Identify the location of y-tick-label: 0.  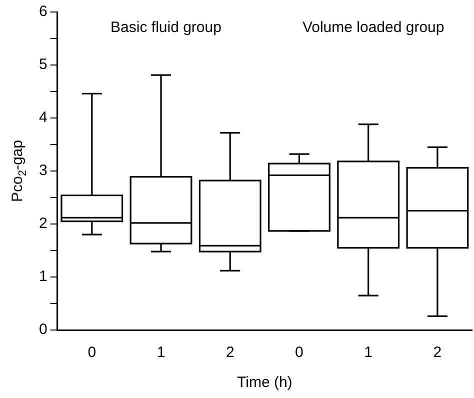
(43, 329).